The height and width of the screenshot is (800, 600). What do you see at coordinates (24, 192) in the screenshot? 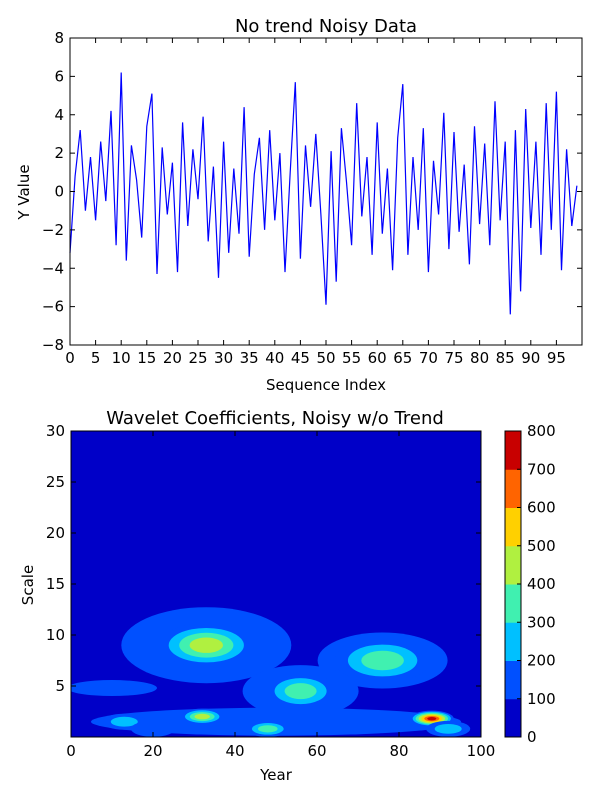
I see `line-chart-ylabel: Y Value` at bounding box center [24, 192].